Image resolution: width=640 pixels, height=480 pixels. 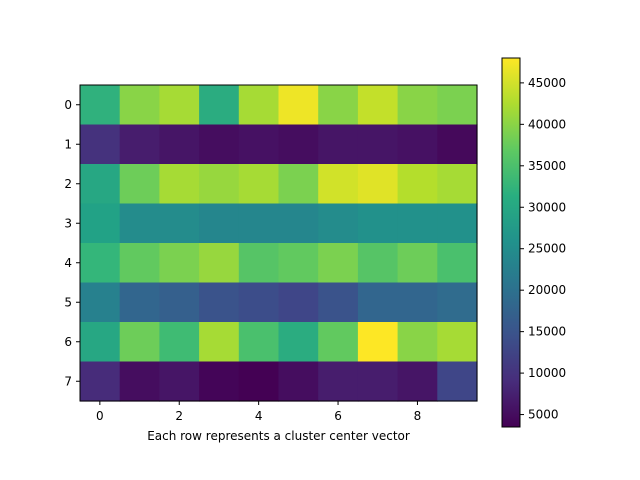 I want to click on colorbar-tick-label: 20000, so click(x=547, y=290).